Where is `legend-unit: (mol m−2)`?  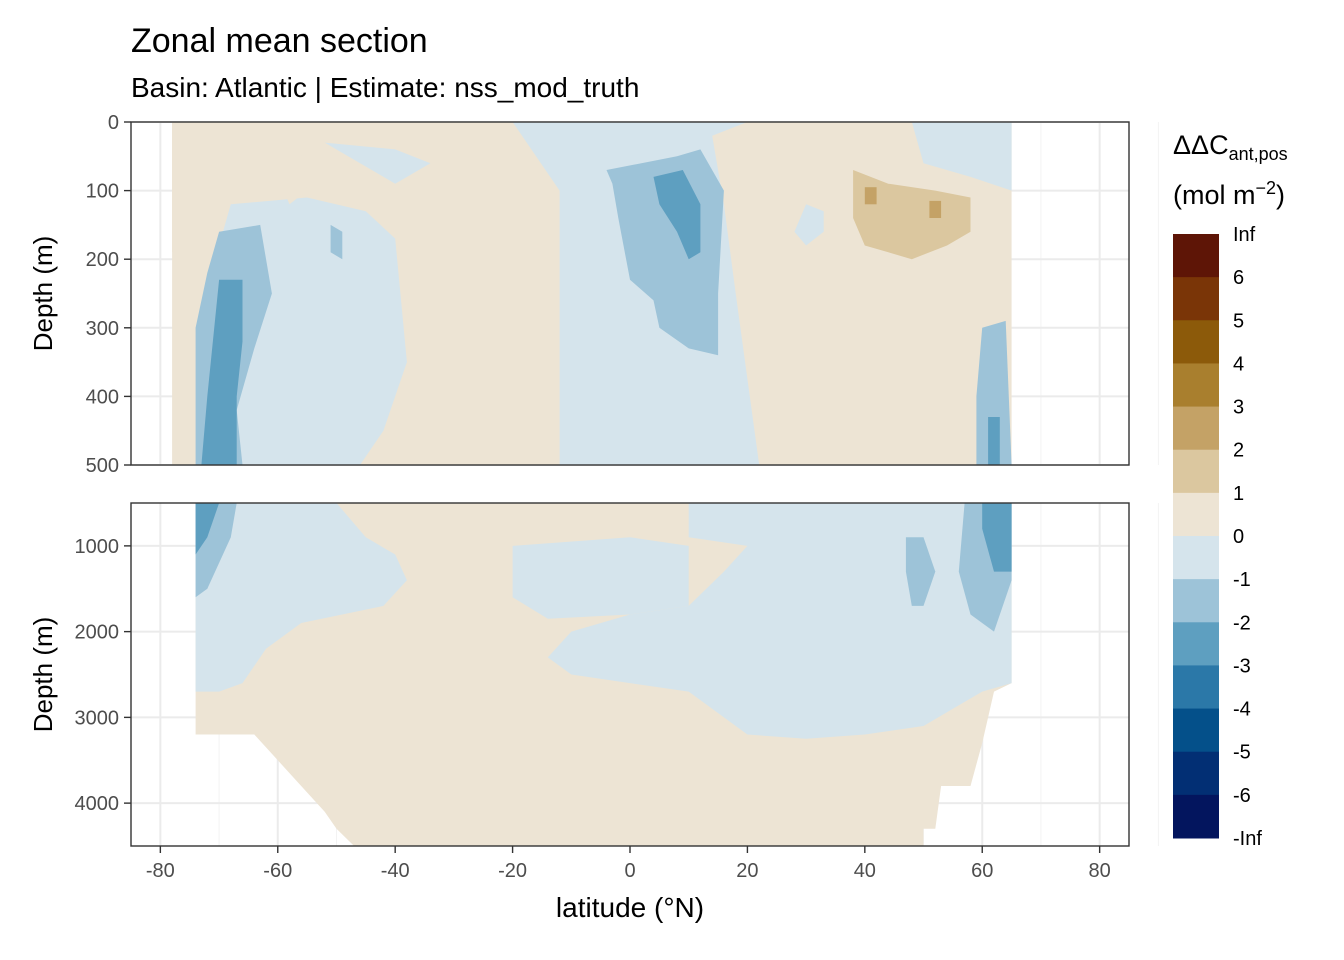
legend-unit: (mol m−2) is located at coordinates (1229, 194).